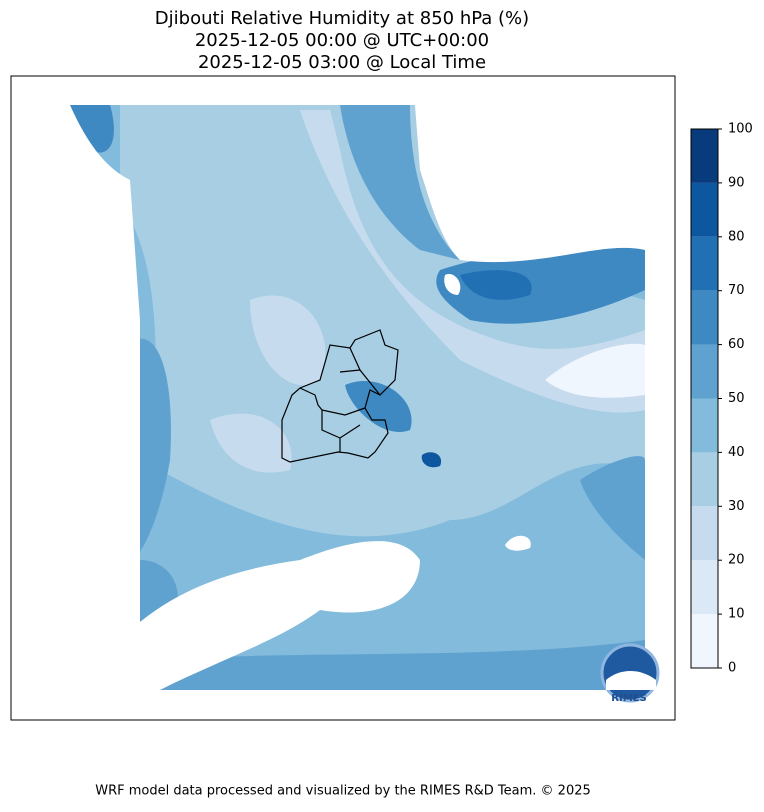  I want to click on country-border, so click(340, 396).